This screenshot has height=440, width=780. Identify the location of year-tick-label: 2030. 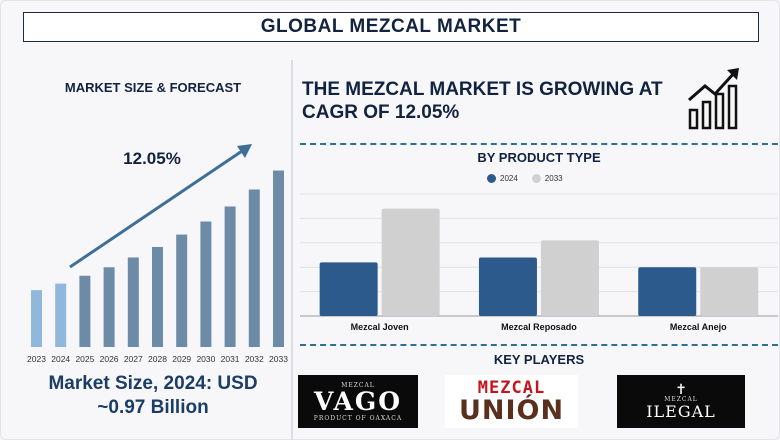
(205, 359).